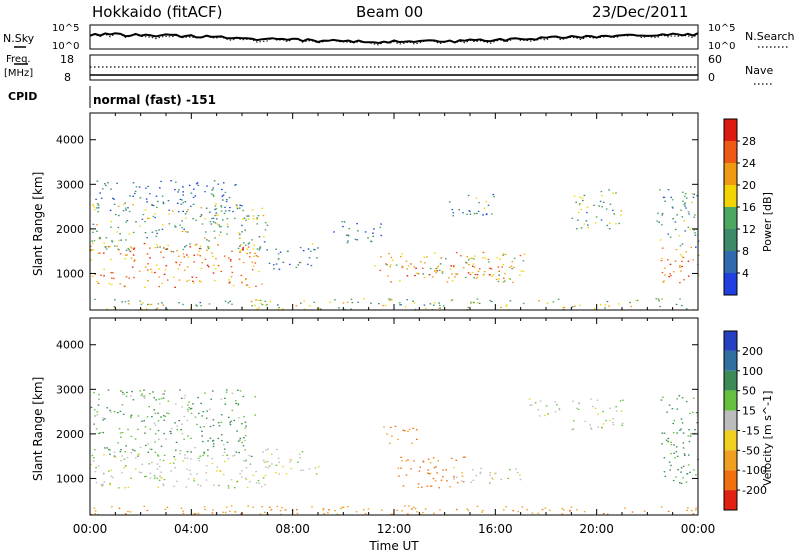 Image resolution: width=800 pixels, height=554 pixels. I want to click on x-tick-label: 08:00, so click(292, 529).